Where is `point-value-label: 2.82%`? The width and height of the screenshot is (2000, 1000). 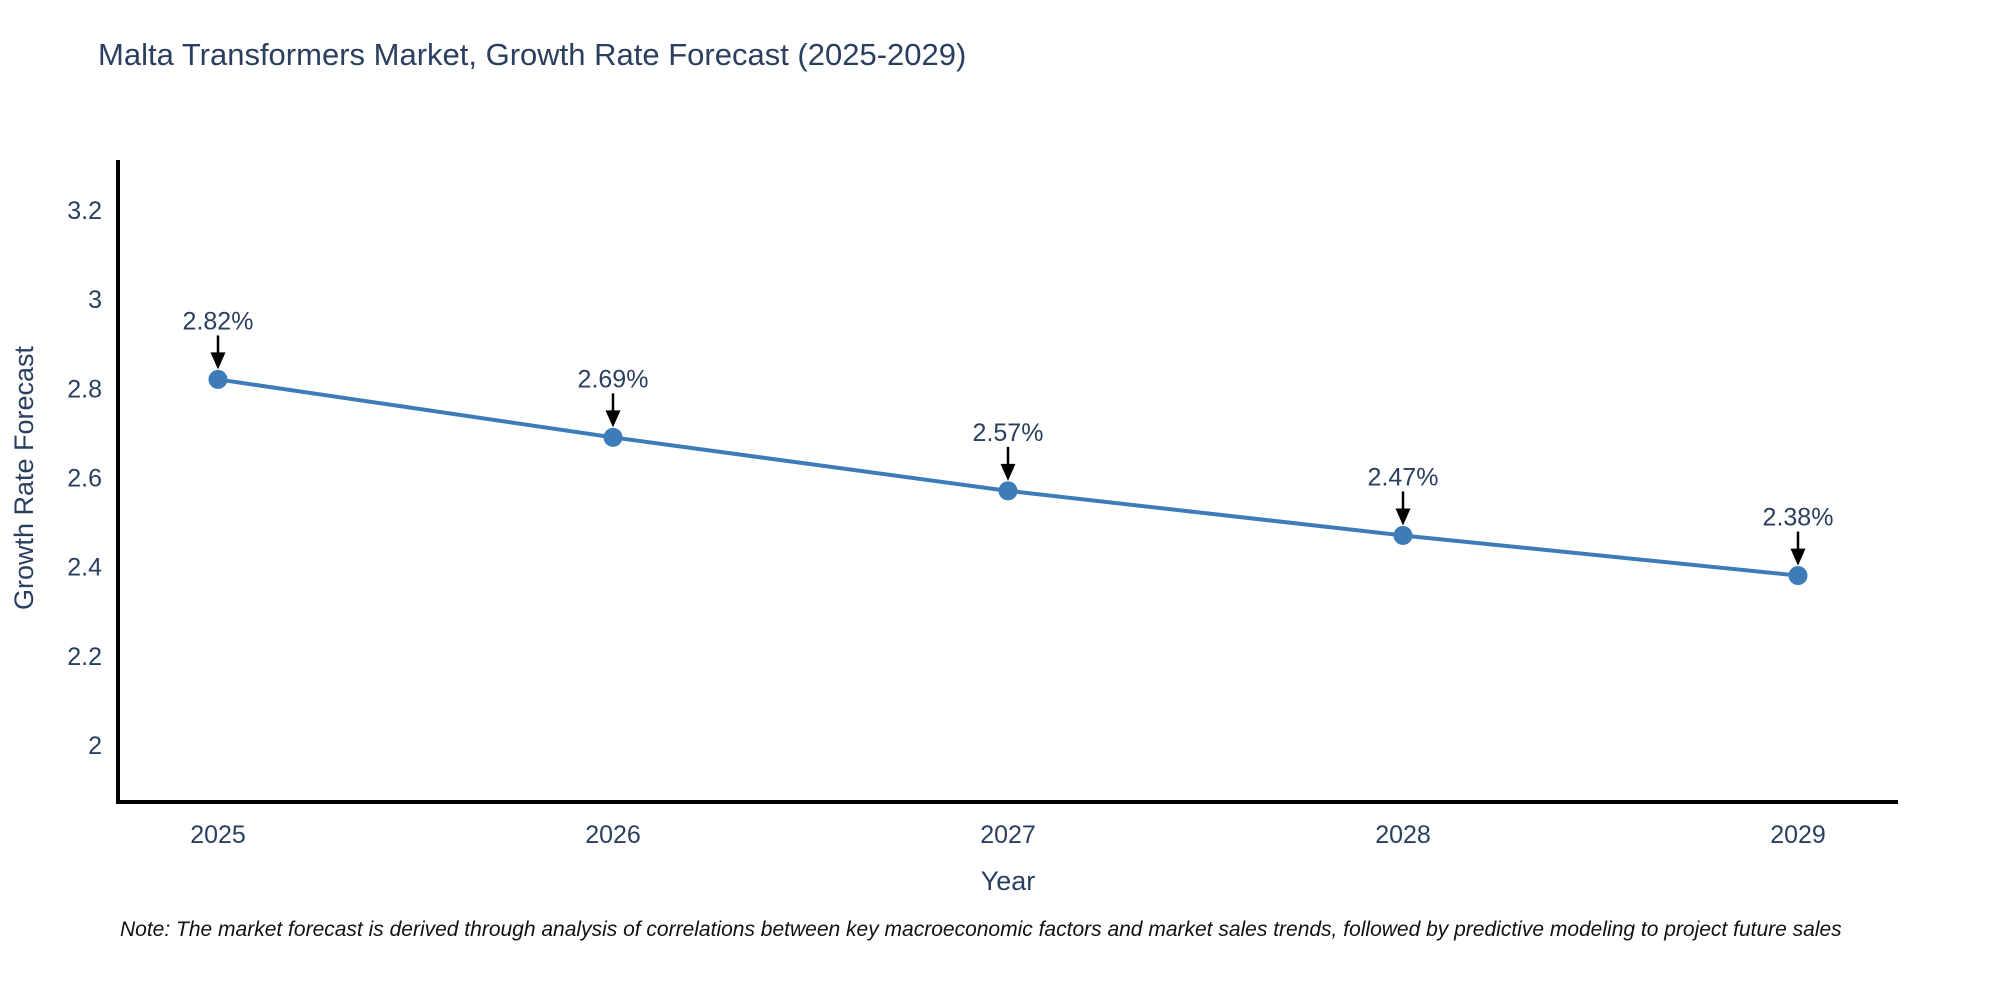
point-value-label: 2.82% is located at coordinates (218, 321).